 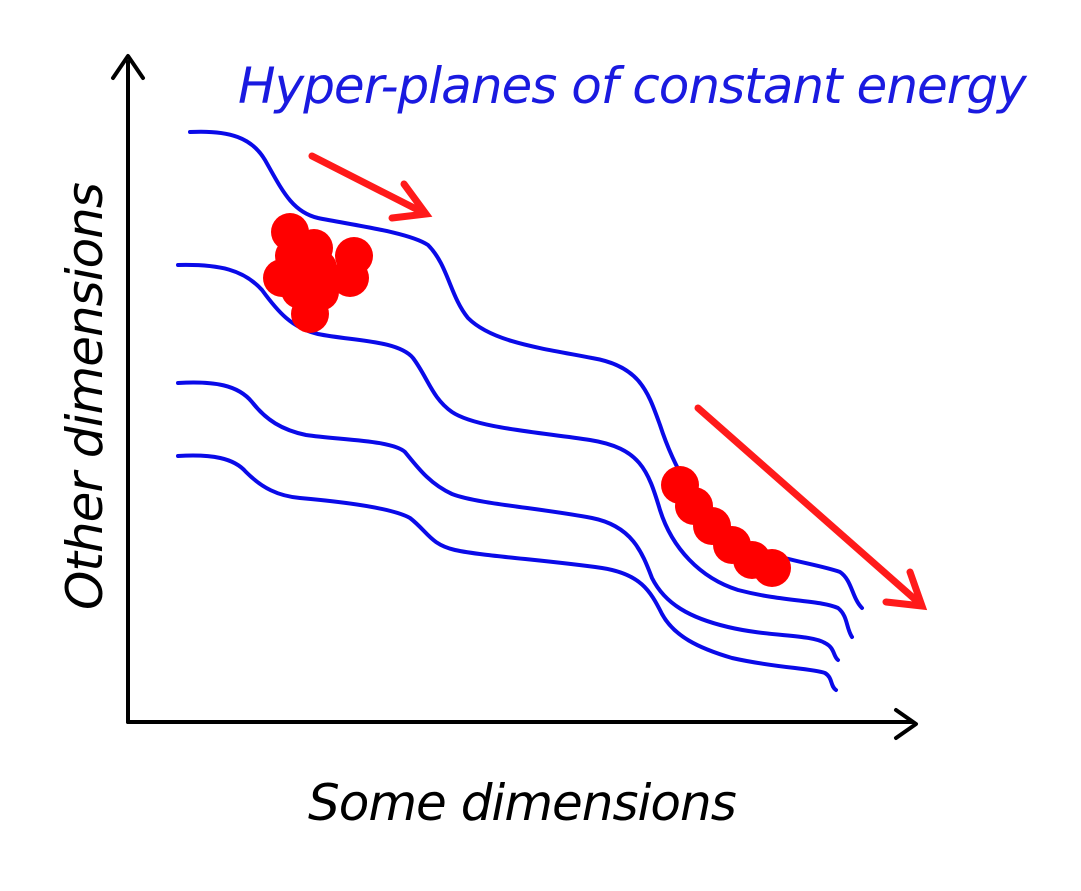 What do you see at coordinates (633, 86) in the screenshot?
I see `diagram-title: Hyper-planes of constant energy` at bounding box center [633, 86].